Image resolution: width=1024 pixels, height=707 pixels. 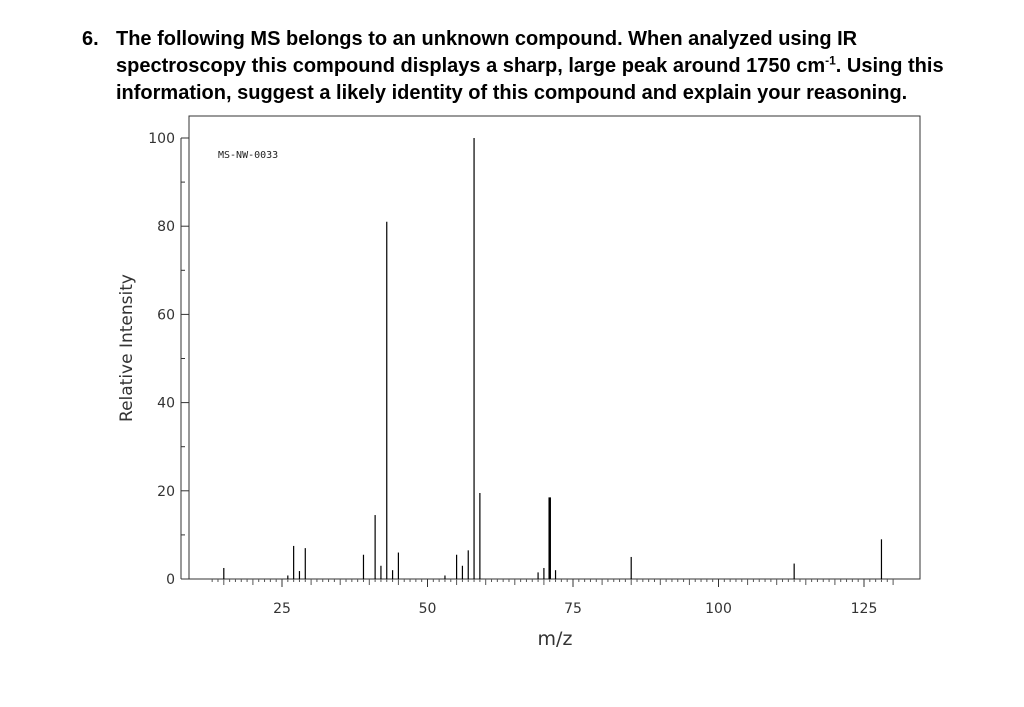 What do you see at coordinates (830, 60) in the screenshot?
I see `question-line-2-superscript: -1` at bounding box center [830, 60].